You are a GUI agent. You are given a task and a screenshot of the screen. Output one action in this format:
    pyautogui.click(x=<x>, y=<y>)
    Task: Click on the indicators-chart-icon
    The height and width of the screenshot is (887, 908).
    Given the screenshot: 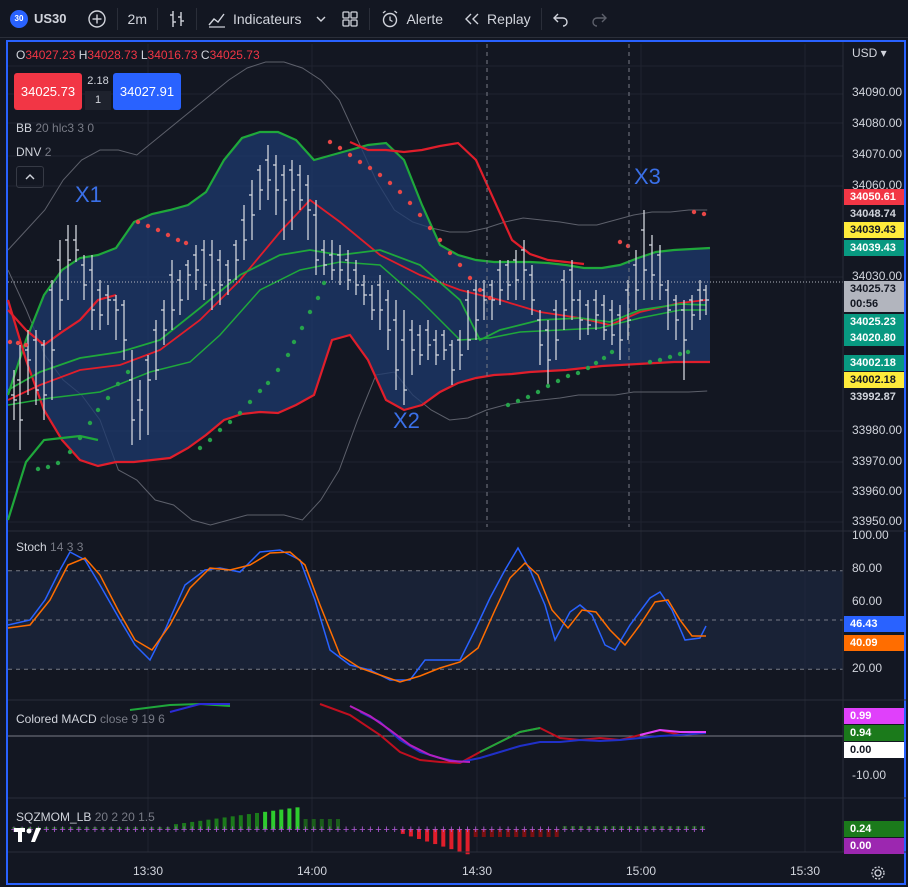 What is the action you would take?
    pyautogui.click(x=216, y=20)
    